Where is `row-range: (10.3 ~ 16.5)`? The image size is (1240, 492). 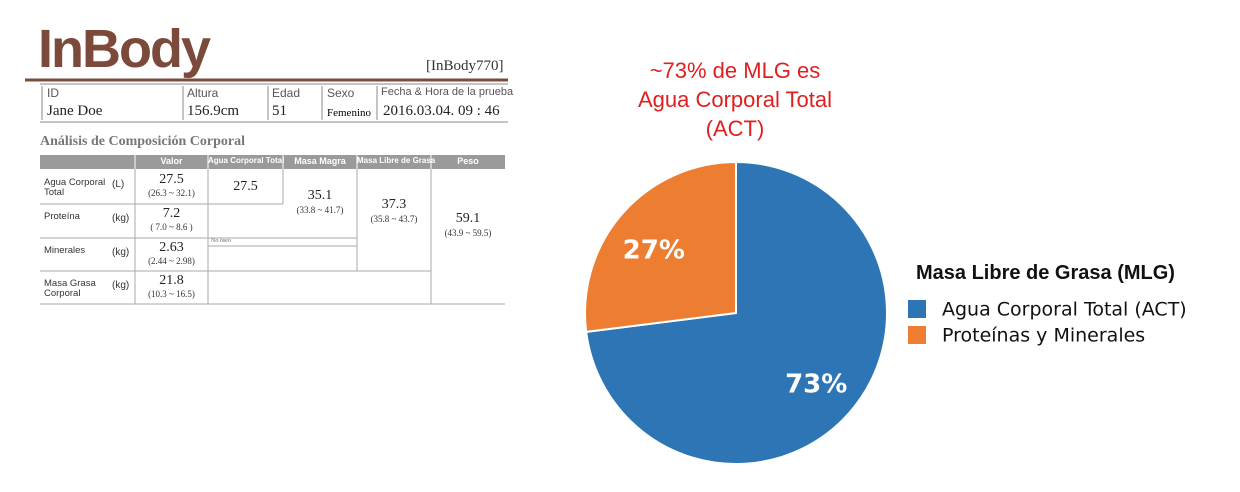 row-range: (10.3 ~ 16.5) is located at coordinates (171, 294).